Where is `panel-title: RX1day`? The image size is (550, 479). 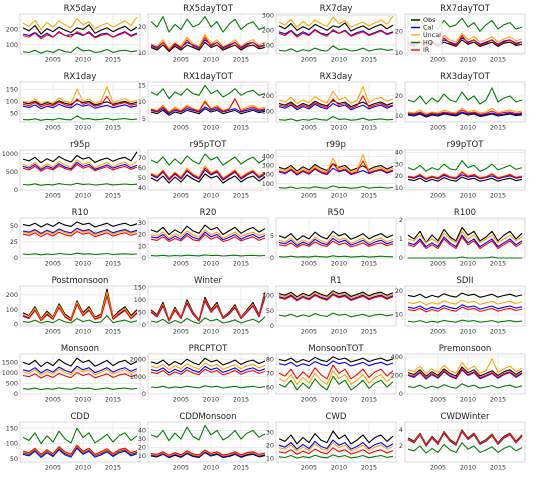 panel-title: RX1day is located at coordinates (80, 77).